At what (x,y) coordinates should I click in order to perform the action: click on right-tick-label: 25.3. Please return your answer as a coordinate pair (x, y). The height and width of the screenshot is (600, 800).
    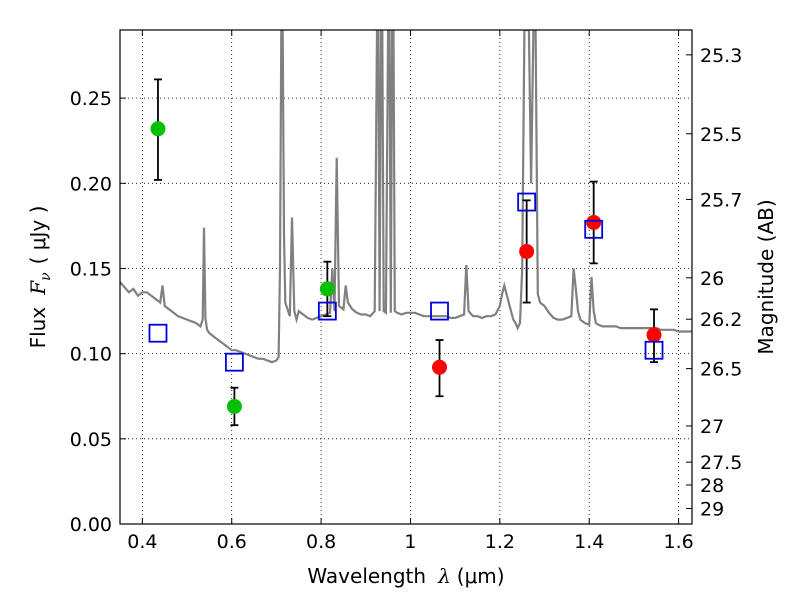
    Looking at the image, I should click on (721, 56).